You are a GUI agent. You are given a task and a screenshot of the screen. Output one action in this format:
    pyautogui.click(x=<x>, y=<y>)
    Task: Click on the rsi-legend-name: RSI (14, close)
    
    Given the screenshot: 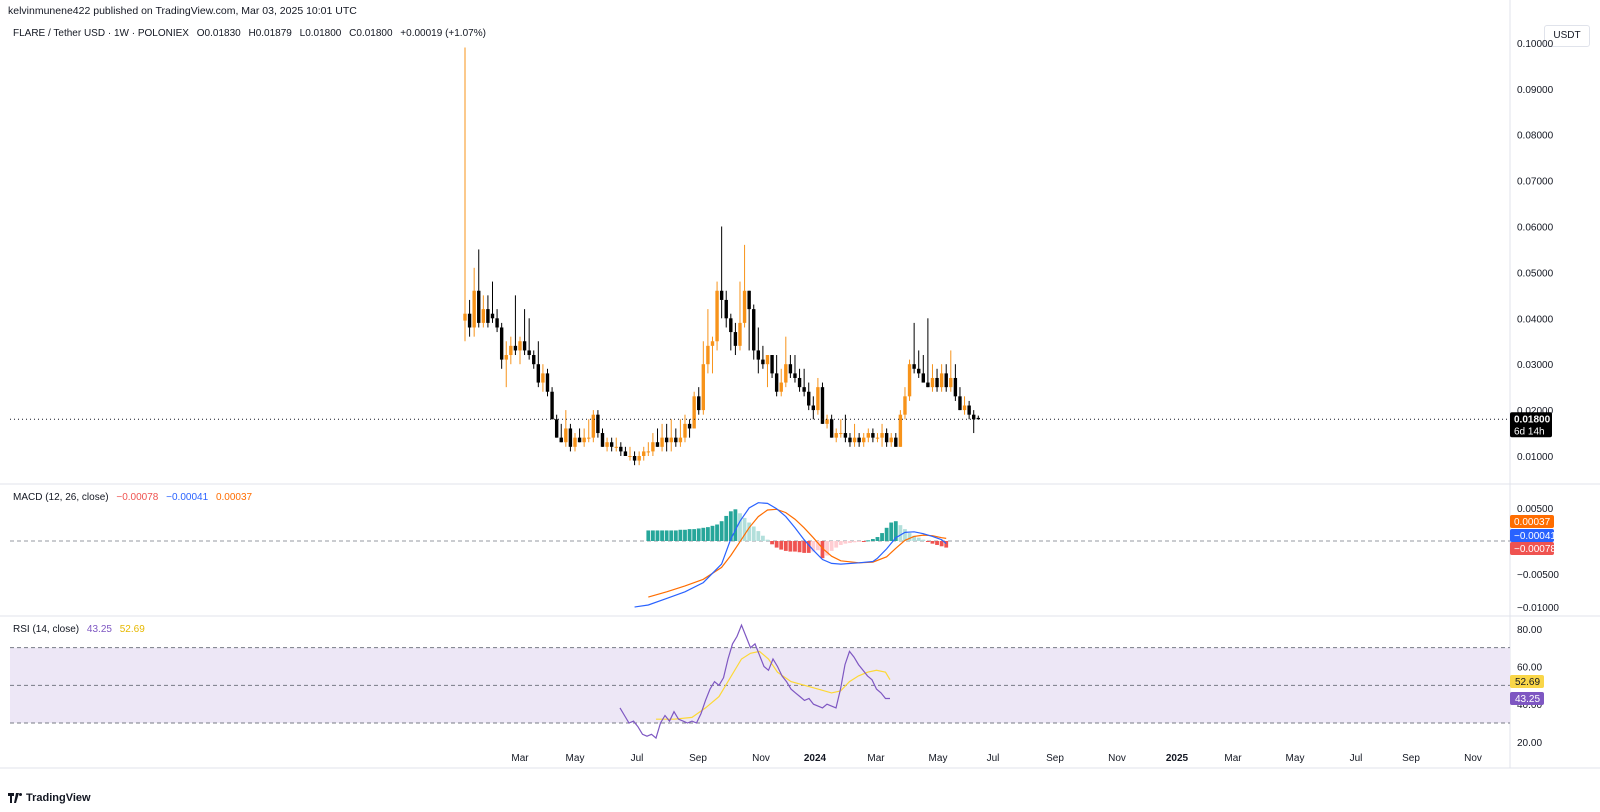 What is the action you would take?
    pyautogui.click(x=46, y=629)
    